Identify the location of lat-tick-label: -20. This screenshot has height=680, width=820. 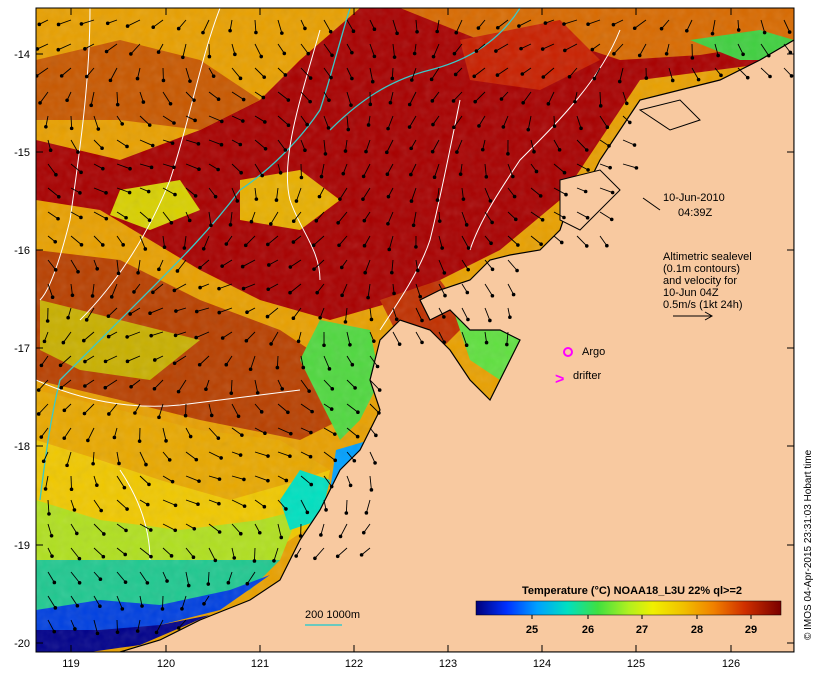
(22, 644).